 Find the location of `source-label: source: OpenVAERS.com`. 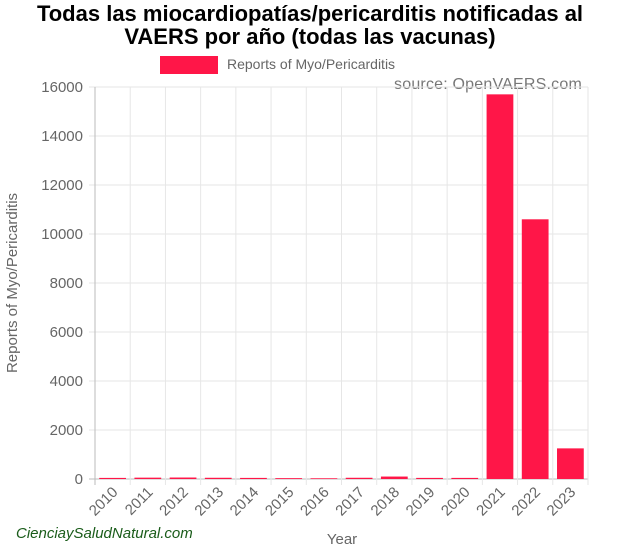

source-label: source: OpenVAERS.com is located at coordinates (488, 84).